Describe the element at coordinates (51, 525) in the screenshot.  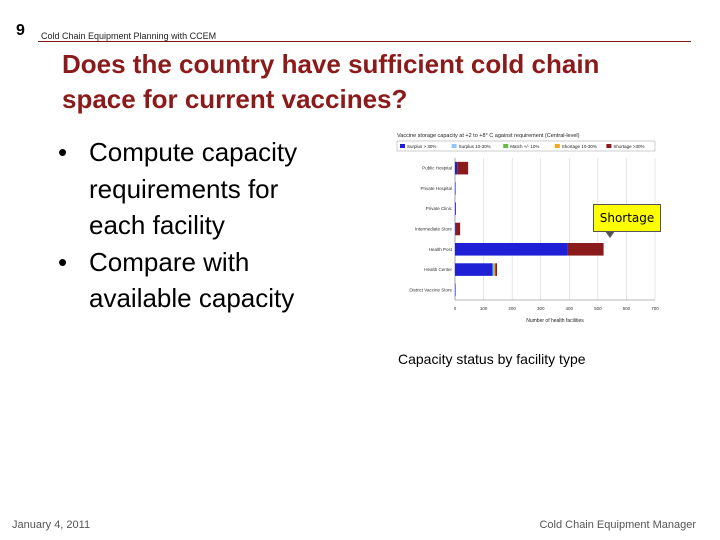
I see `footer-date: January 4, 2011` at that location.